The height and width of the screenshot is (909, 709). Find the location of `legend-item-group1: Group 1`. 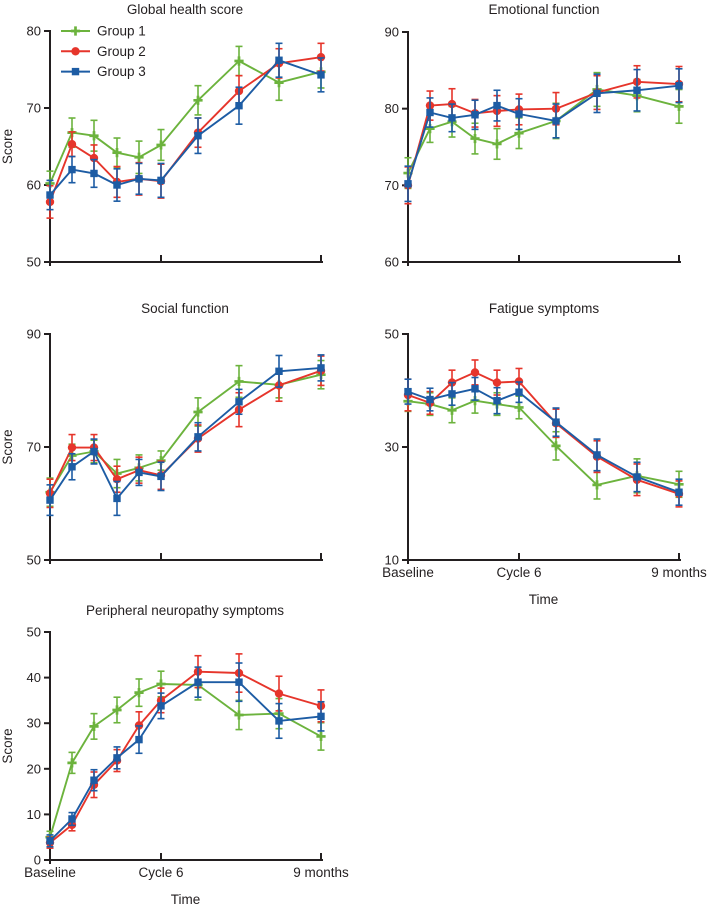

legend-item-group1: Group 1 is located at coordinates (103, 31).